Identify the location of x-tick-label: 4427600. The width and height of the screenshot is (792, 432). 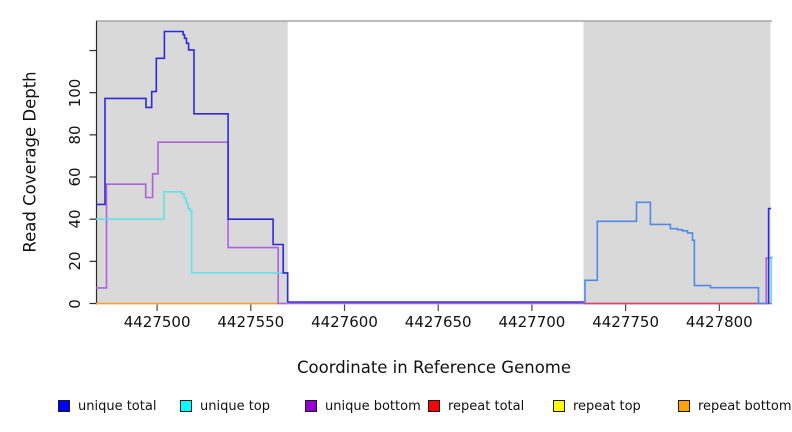
(344, 322).